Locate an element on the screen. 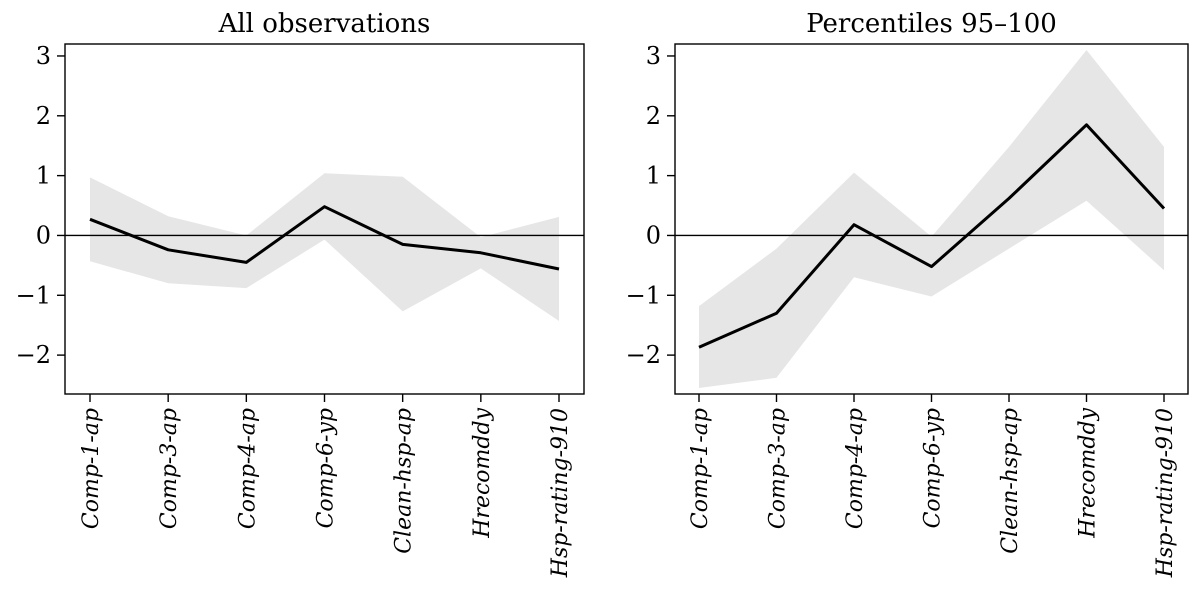 The image size is (1192, 598). confidence-band is located at coordinates (324, 247).